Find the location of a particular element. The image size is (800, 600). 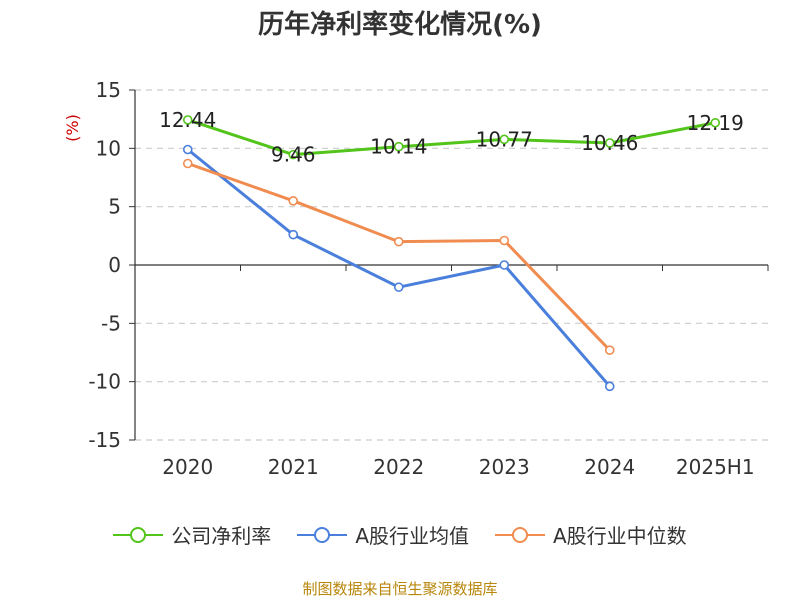

data-label: 10.14 is located at coordinates (398, 147).